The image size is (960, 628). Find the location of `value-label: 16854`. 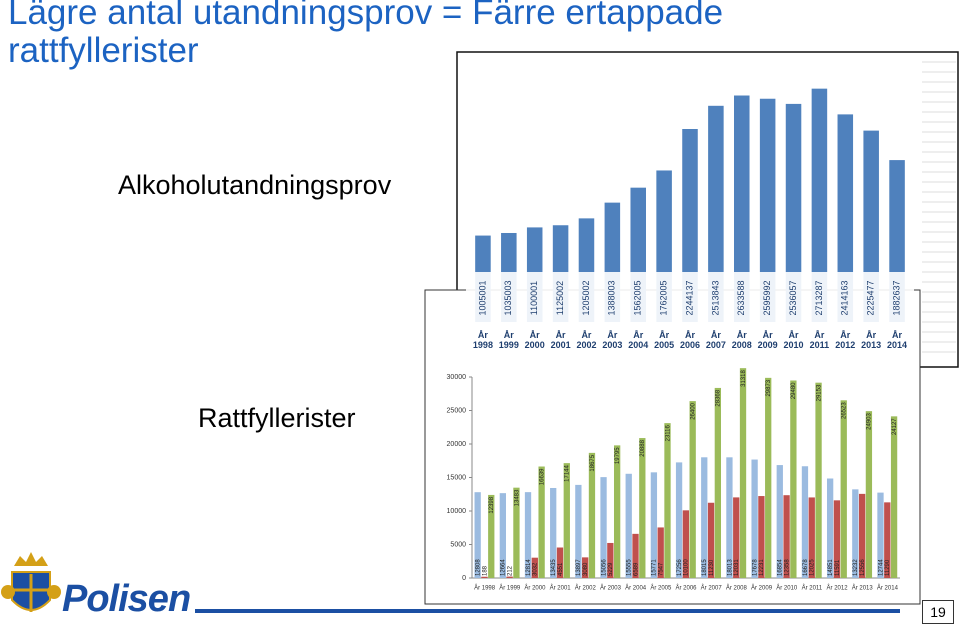

value-label: 16854 is located at coordinates (781, 567).